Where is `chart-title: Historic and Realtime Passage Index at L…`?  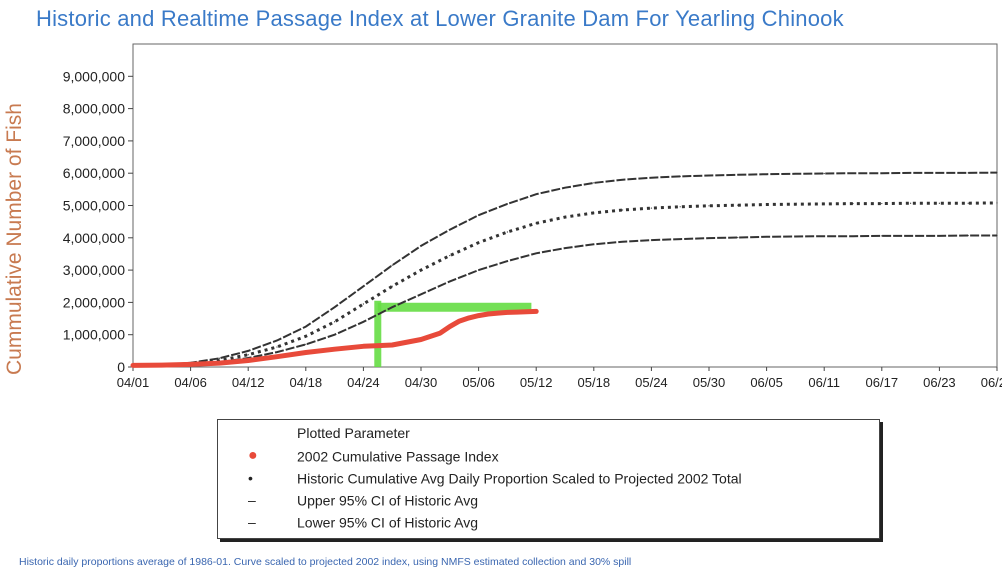 chart-title: Historic and Realtime Passage Index at L… is located at coordinates (440, 18).